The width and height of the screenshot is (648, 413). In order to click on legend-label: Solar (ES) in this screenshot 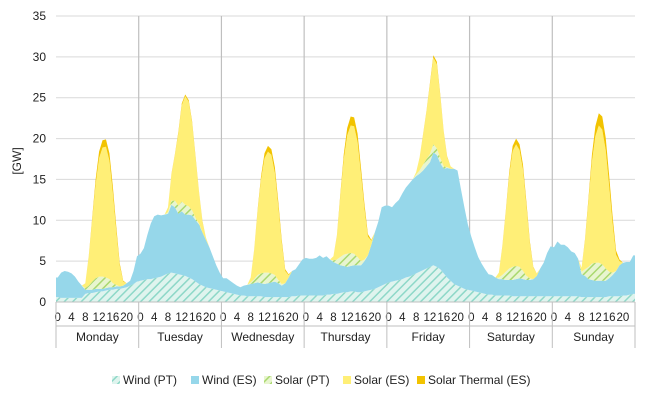, I will do `click(381, 380)`.